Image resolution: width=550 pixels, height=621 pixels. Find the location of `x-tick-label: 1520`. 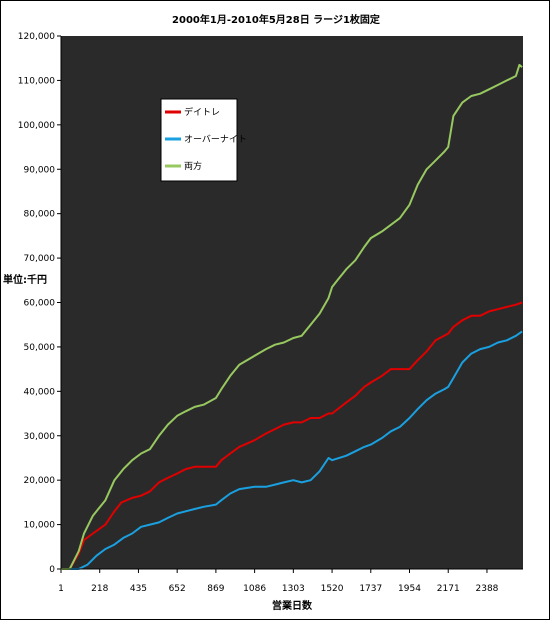

x-tick-label: 1520 is located at coordinates (332, 589).